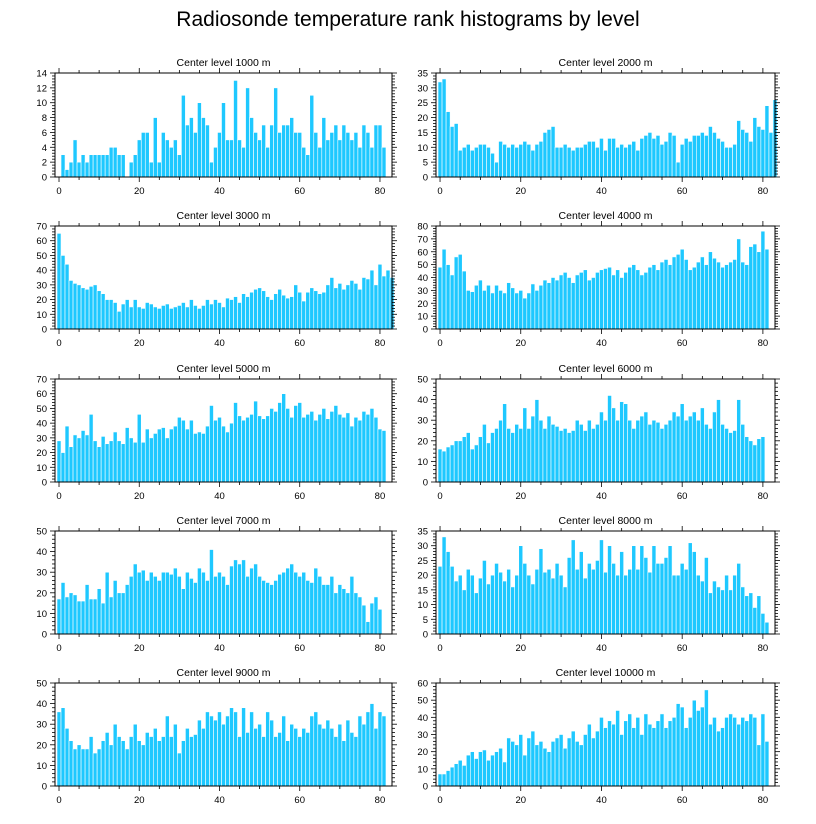  I want to click on y-tick-label: 40, so click(41, 552).